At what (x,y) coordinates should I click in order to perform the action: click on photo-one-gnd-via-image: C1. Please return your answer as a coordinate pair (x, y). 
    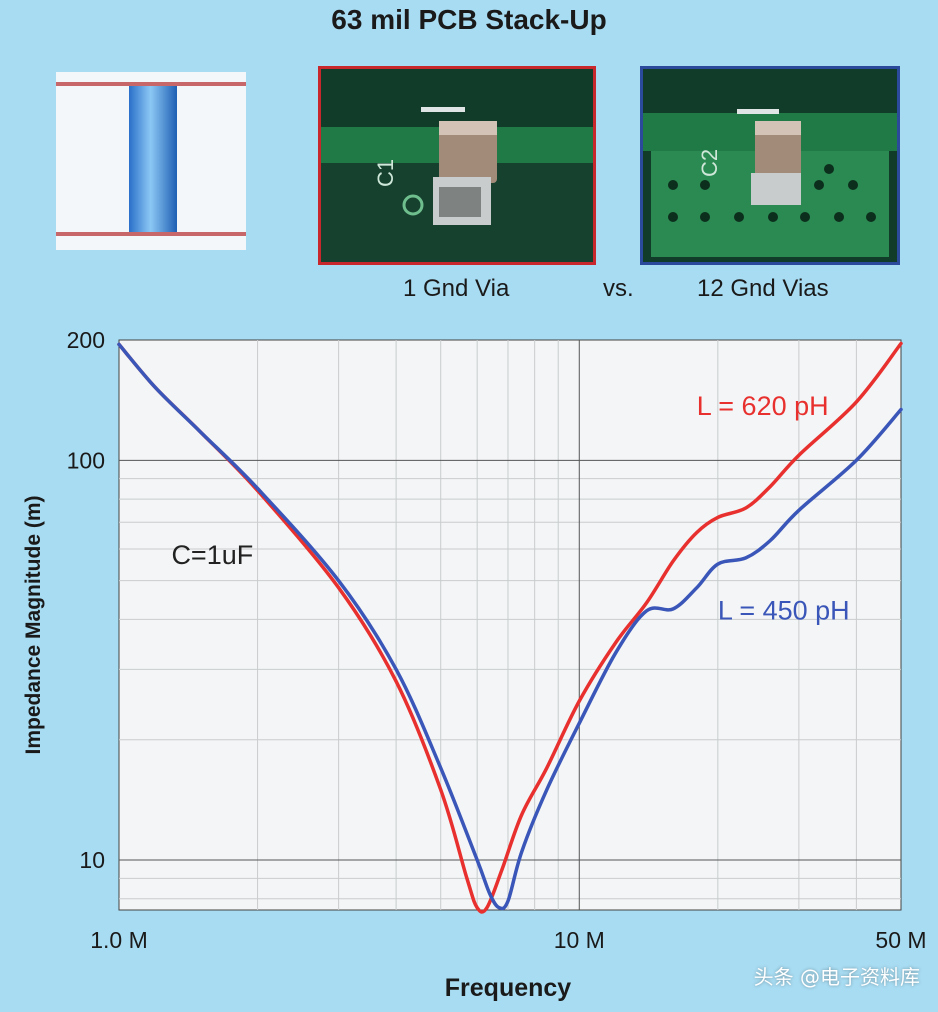
    Looking at the image, I should click on (457, 165).